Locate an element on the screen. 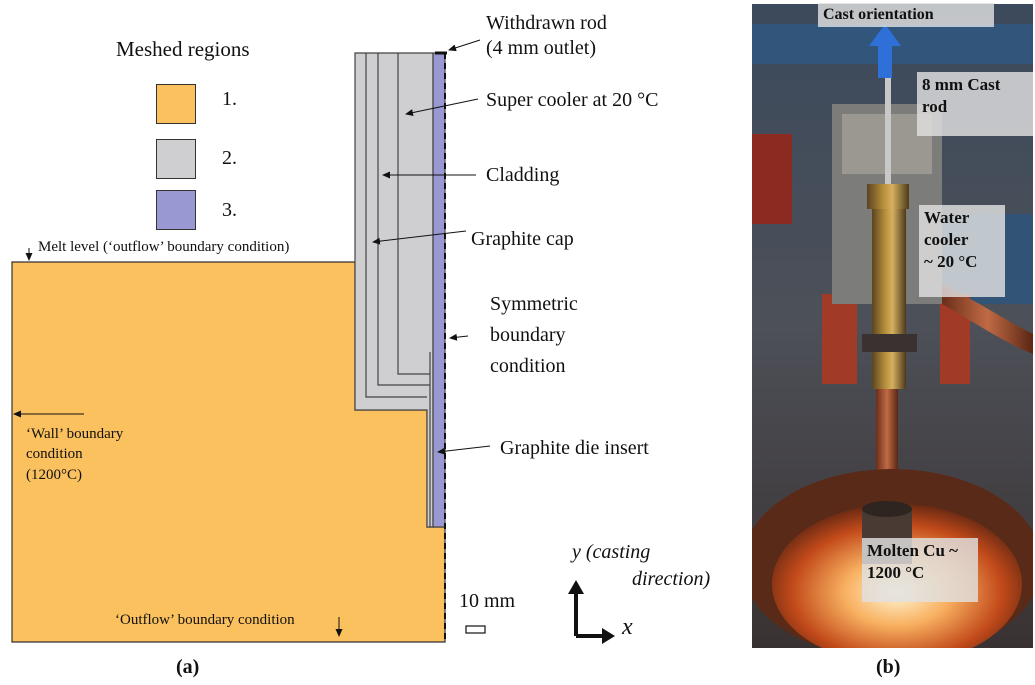 This screenshot has width=1035, height=685. molten-cu-label: Molten Cu ~ 1200 °C is located at coordinates (920, 570).